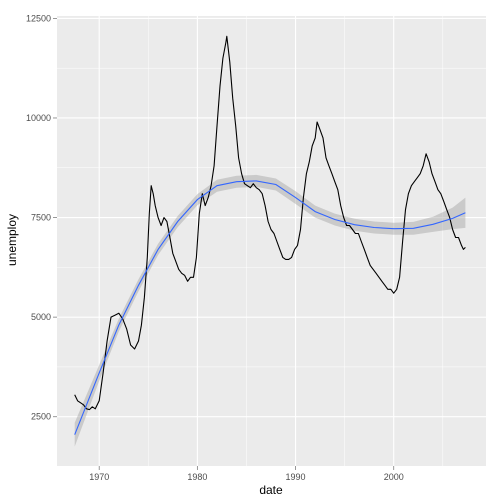 The image size is (504, 504). I want to click on y-axis-ticks: 2500 5000 7500 10000 12500, so click(41, 217).